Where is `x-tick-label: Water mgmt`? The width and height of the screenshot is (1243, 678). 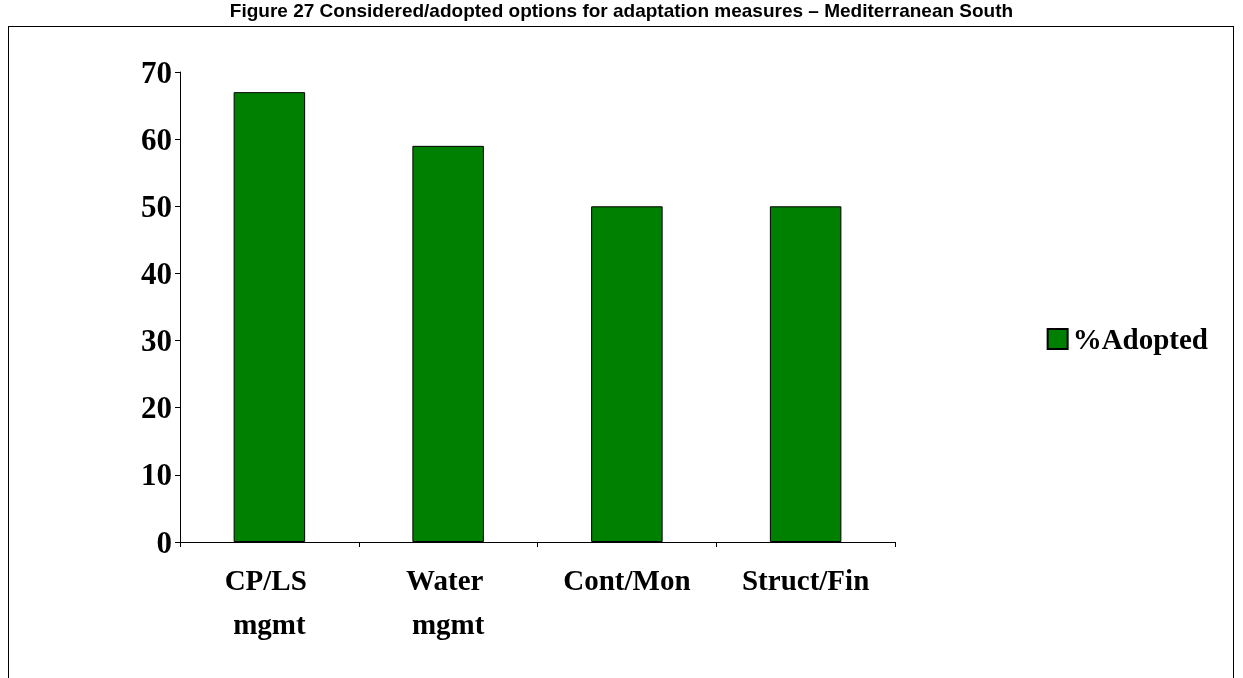 x-tick-label: Water mgmt is located at coordinates (448, 602).